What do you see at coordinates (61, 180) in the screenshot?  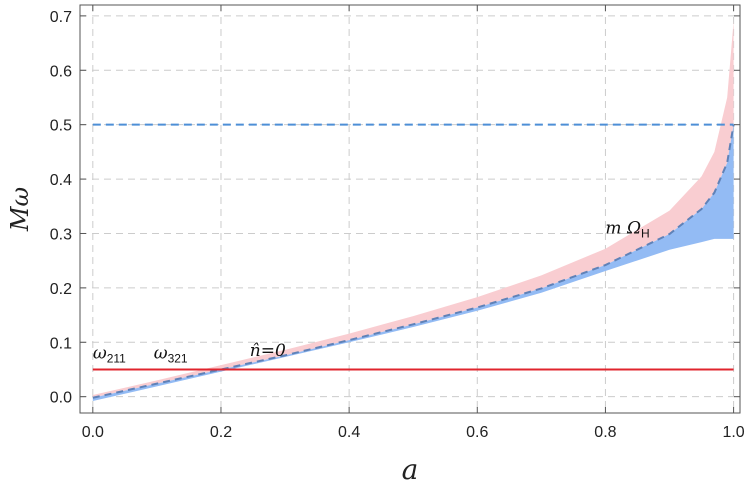 I see `y-tick-label: 0.4` at bounding box center [61, 180].